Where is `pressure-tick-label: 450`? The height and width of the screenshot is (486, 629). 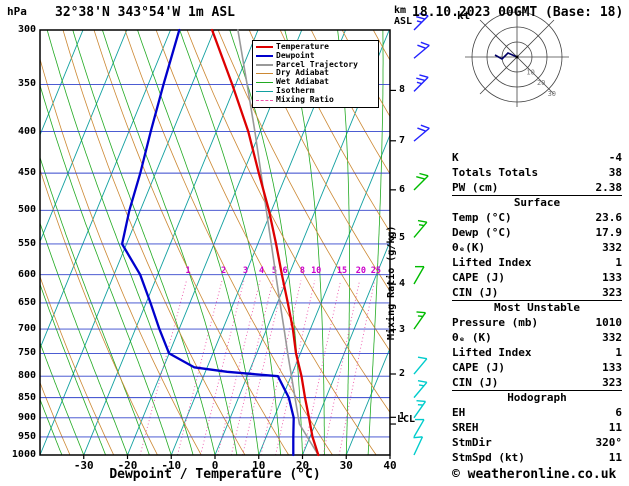
pressure-tick-label: 450 is located at coordinates (26, 173).